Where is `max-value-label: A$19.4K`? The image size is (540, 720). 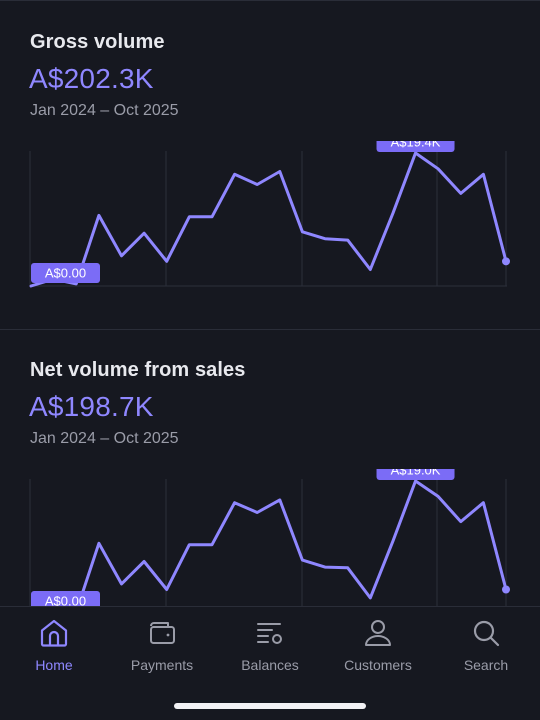 max-value-label: A$19.4K is located at coordinates (415, 146).